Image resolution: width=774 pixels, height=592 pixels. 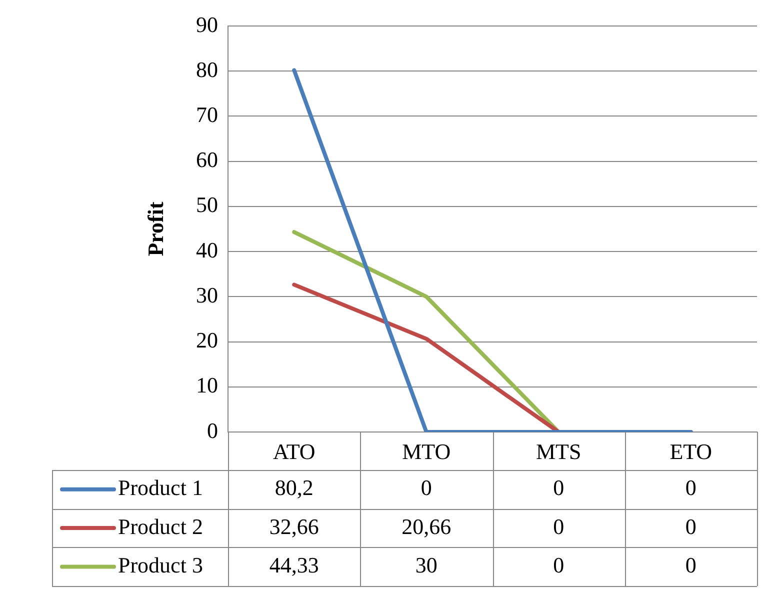 What do you see at coordinates (294, 565) in the screenshot?
I see `data-label: 44,33` at bounding box center [294, 565].